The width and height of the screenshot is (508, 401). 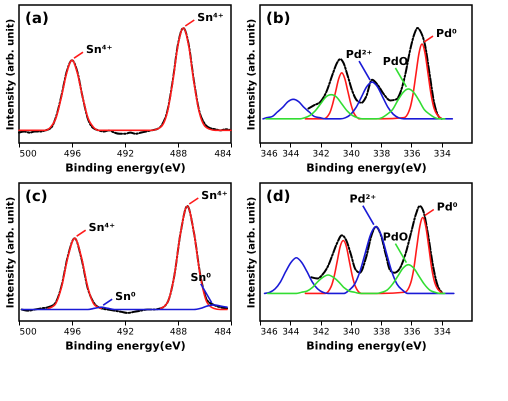 What do you see at coordinates (278, 196) in the screenshot?
I see `text: (d)` at bounding box center [278, 196].